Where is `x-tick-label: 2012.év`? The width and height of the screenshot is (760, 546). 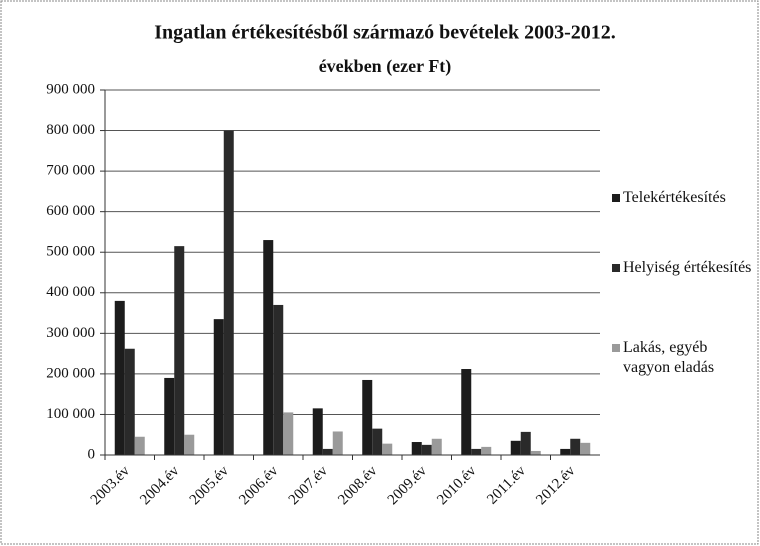 x-tick-label: 2012.év is located at coordinates (556, 486).